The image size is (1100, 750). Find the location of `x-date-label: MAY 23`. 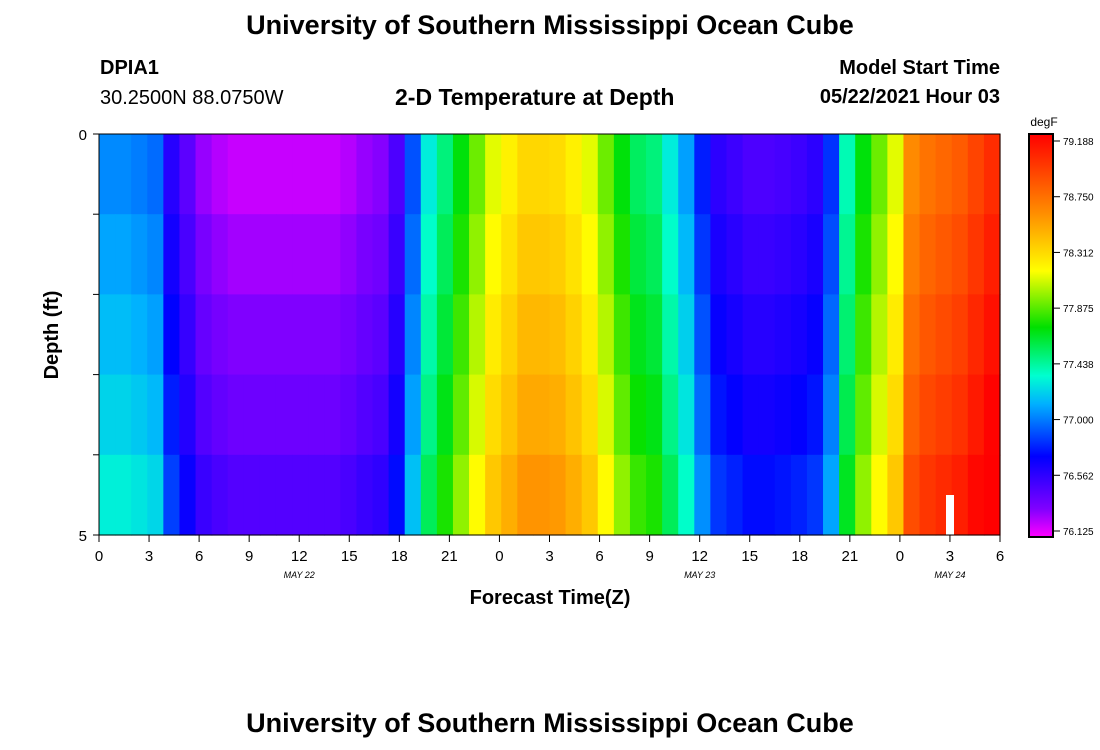

x-date-label: MAY 23 is located at coordinates (699, 575).